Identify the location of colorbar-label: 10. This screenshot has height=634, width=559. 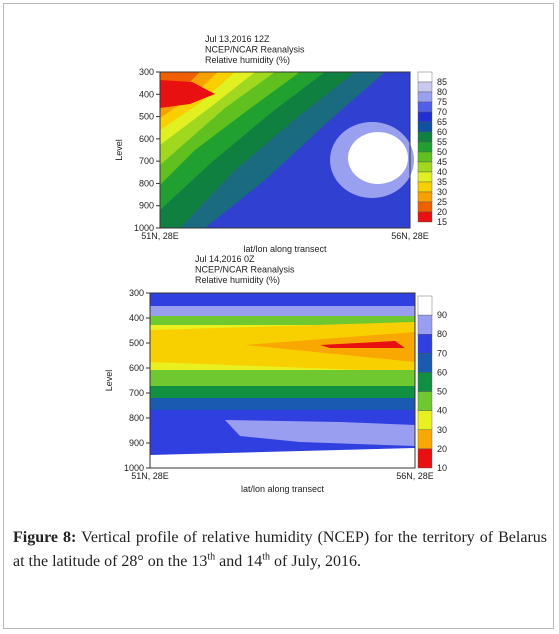
(442, 468).